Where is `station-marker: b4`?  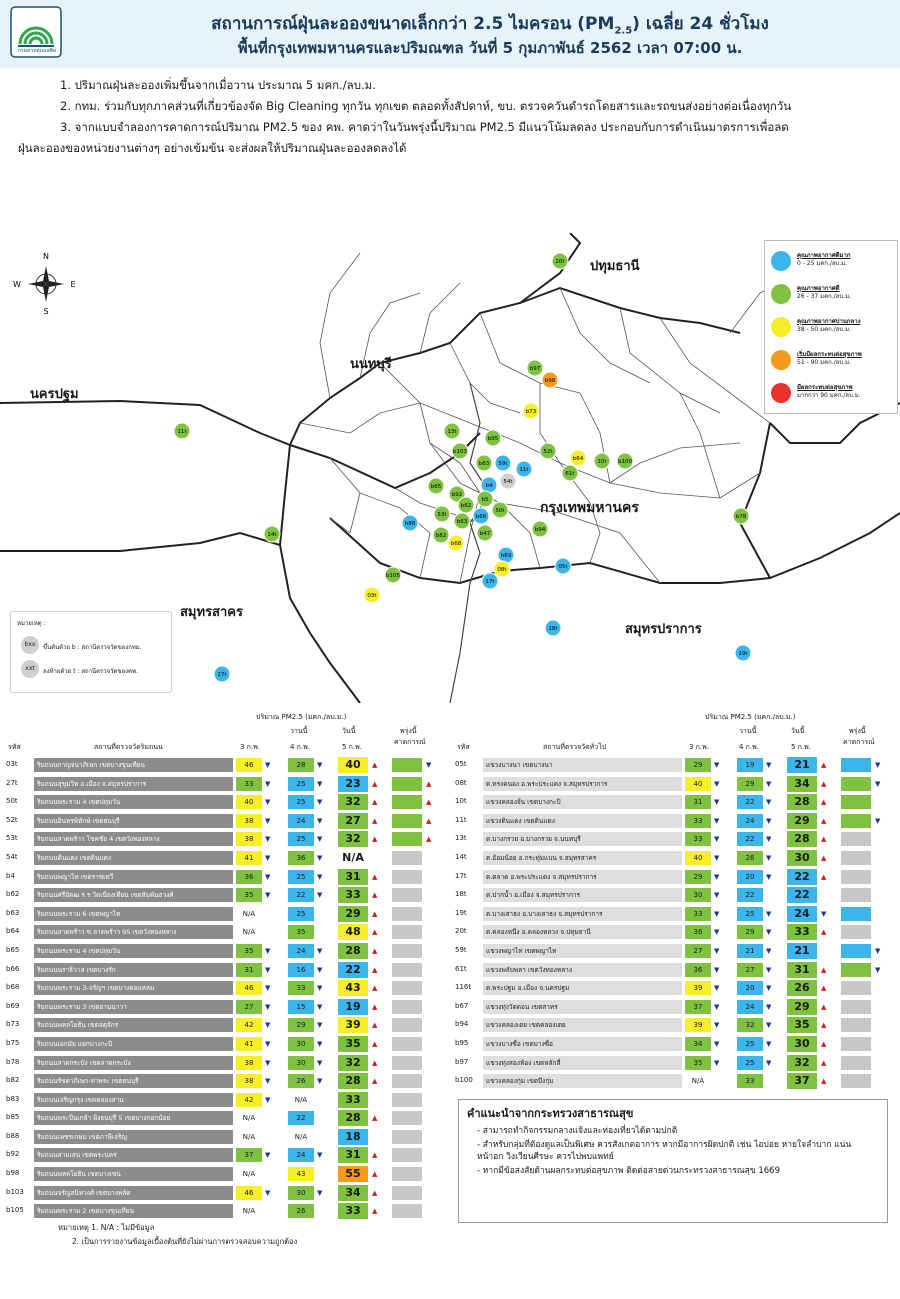 station-marker: b4 is located at coordinates (489, 485).